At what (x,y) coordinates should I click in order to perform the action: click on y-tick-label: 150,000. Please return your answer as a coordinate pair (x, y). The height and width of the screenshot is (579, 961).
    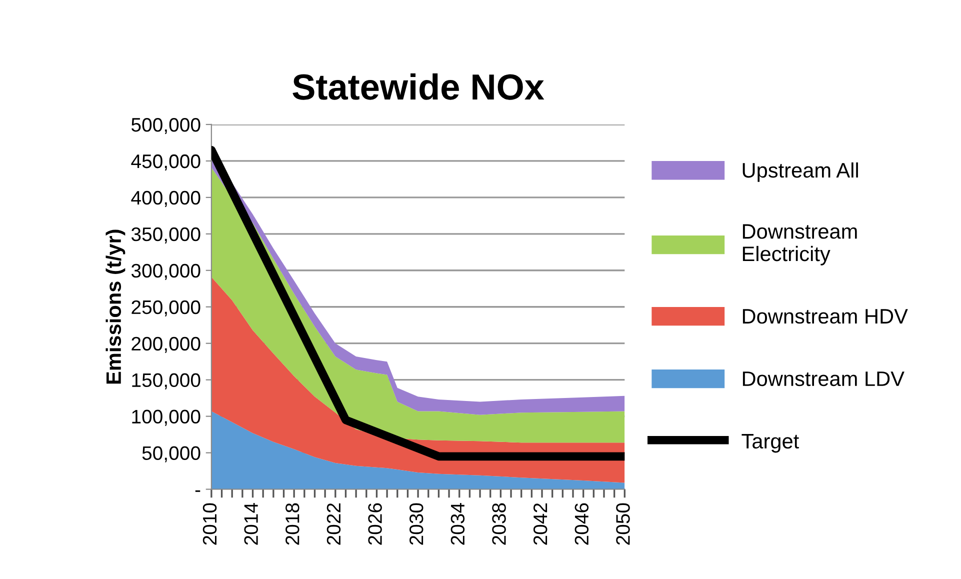
    Looking at the image, I should click on (166, 381).